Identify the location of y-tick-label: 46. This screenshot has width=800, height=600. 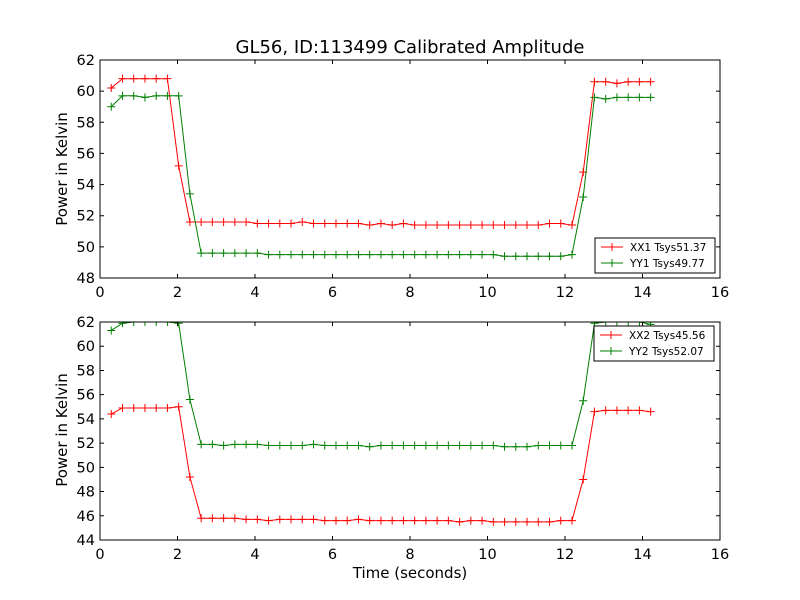
(86, 517).